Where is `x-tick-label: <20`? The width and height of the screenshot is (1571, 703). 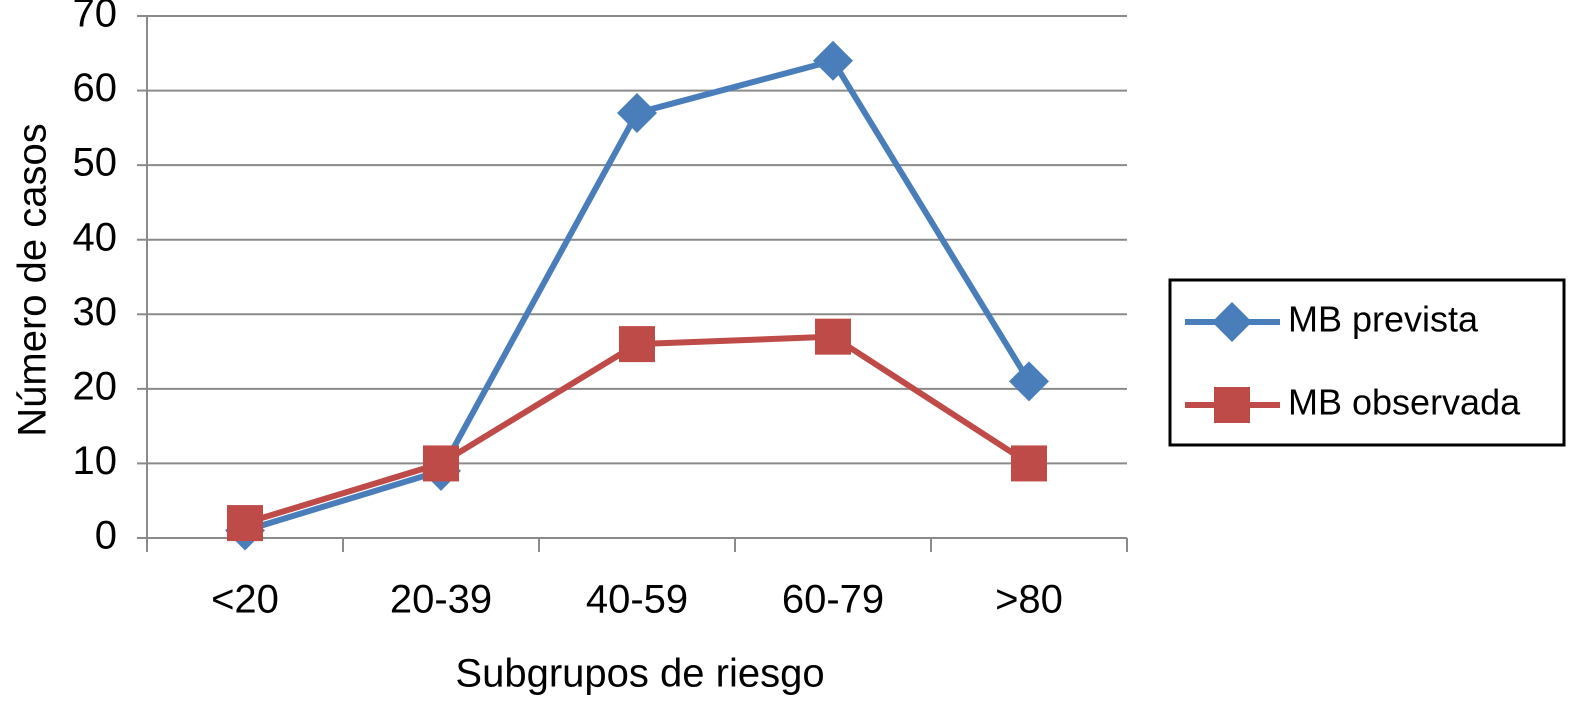
x-tick-label: <20 is located at coordinates (245, 600).